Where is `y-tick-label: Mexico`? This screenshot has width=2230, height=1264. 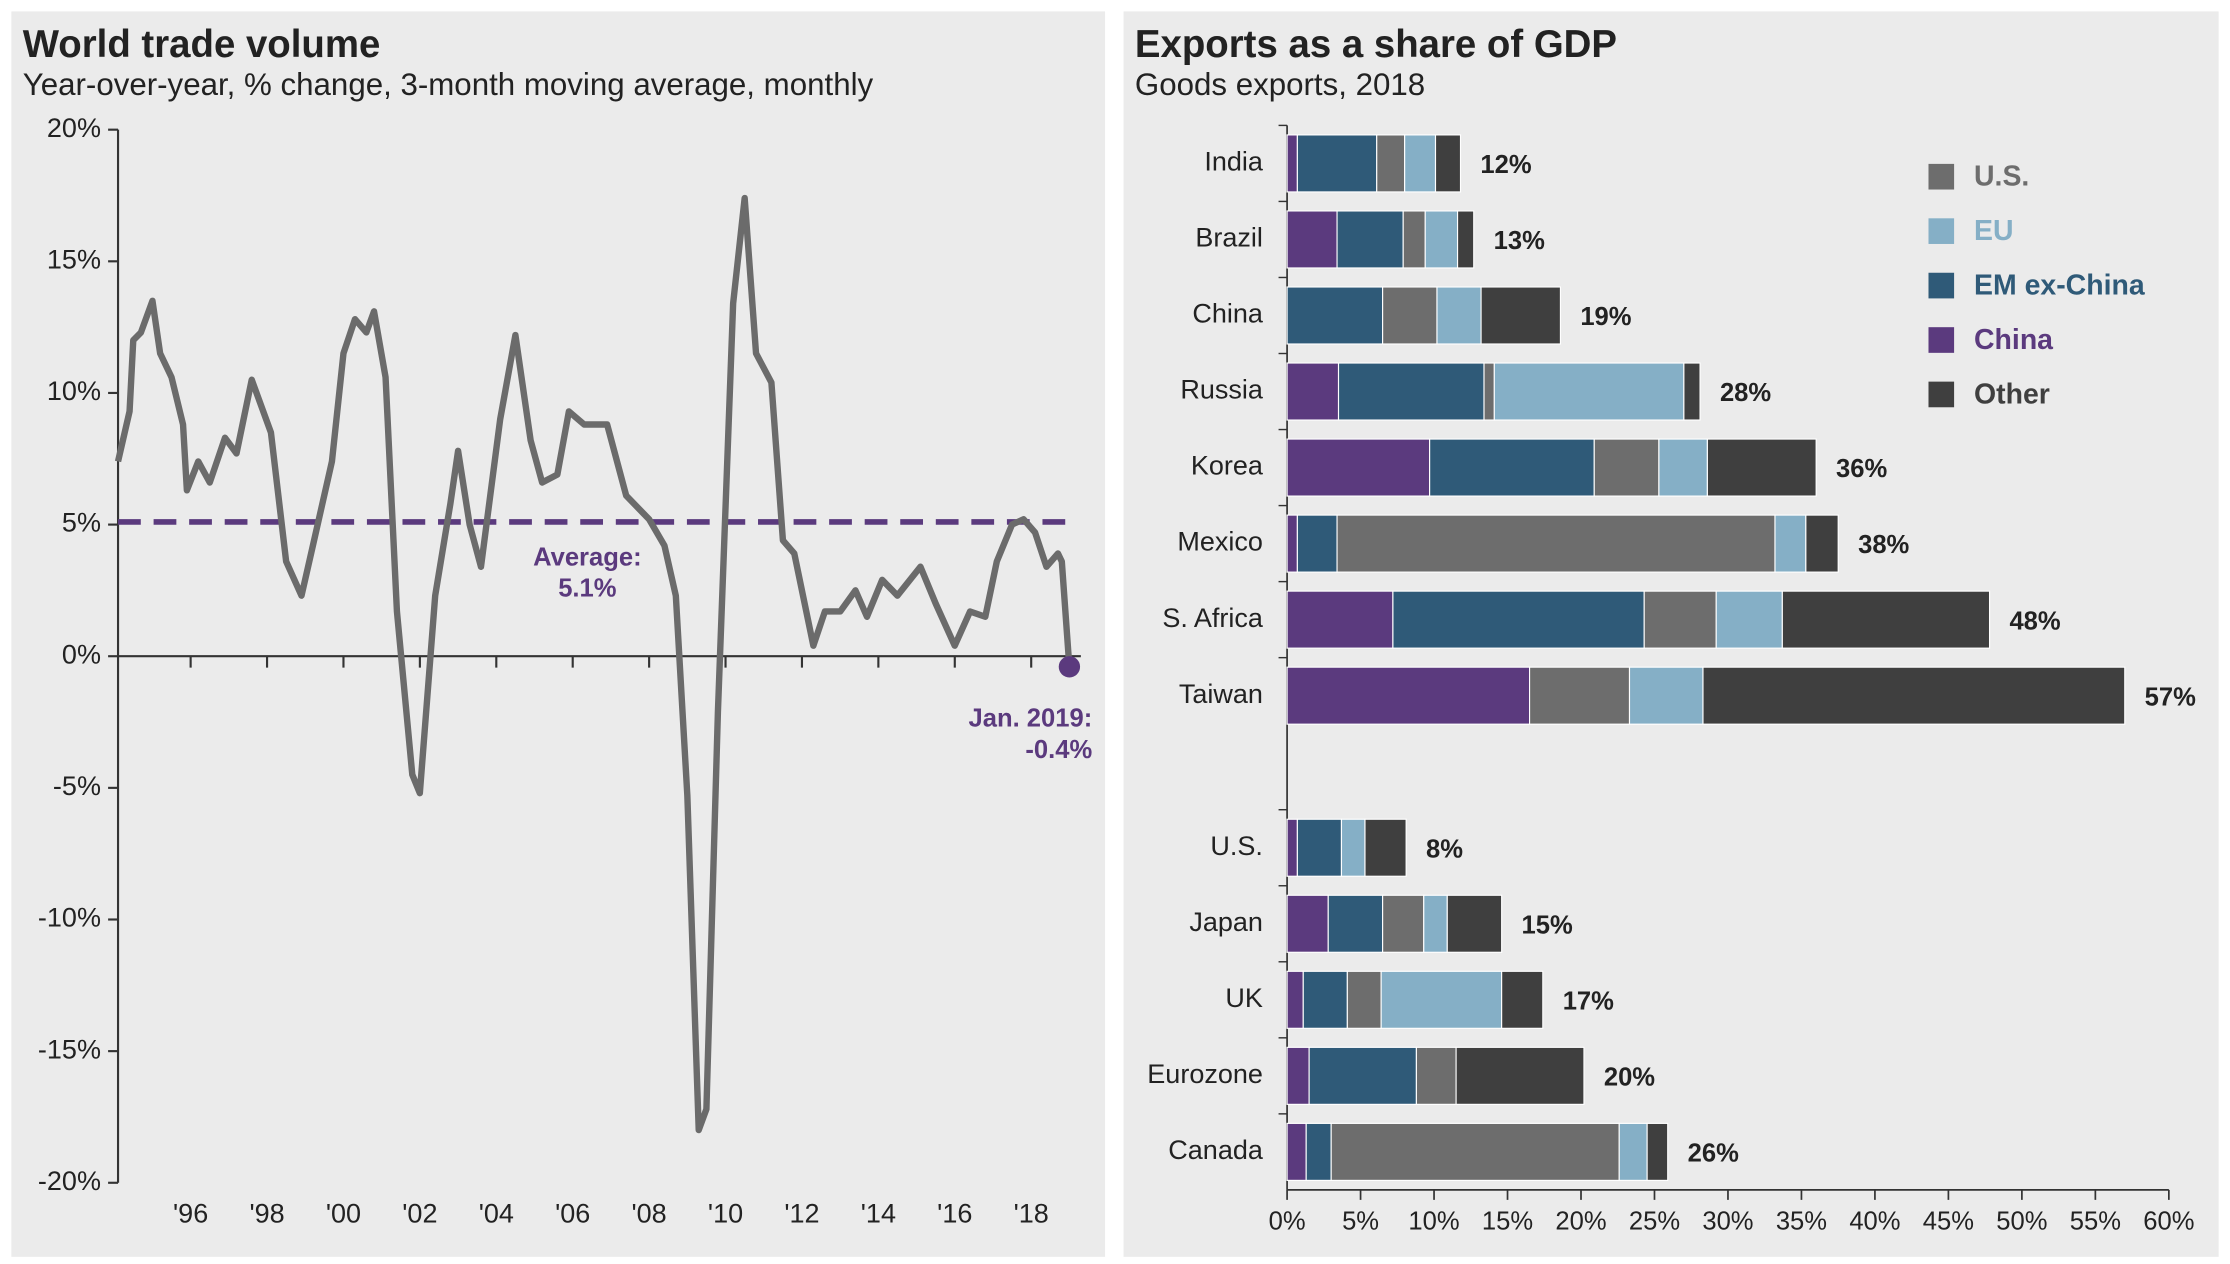
y-tick-label: Mexico is located at coordinates (1220, 542).